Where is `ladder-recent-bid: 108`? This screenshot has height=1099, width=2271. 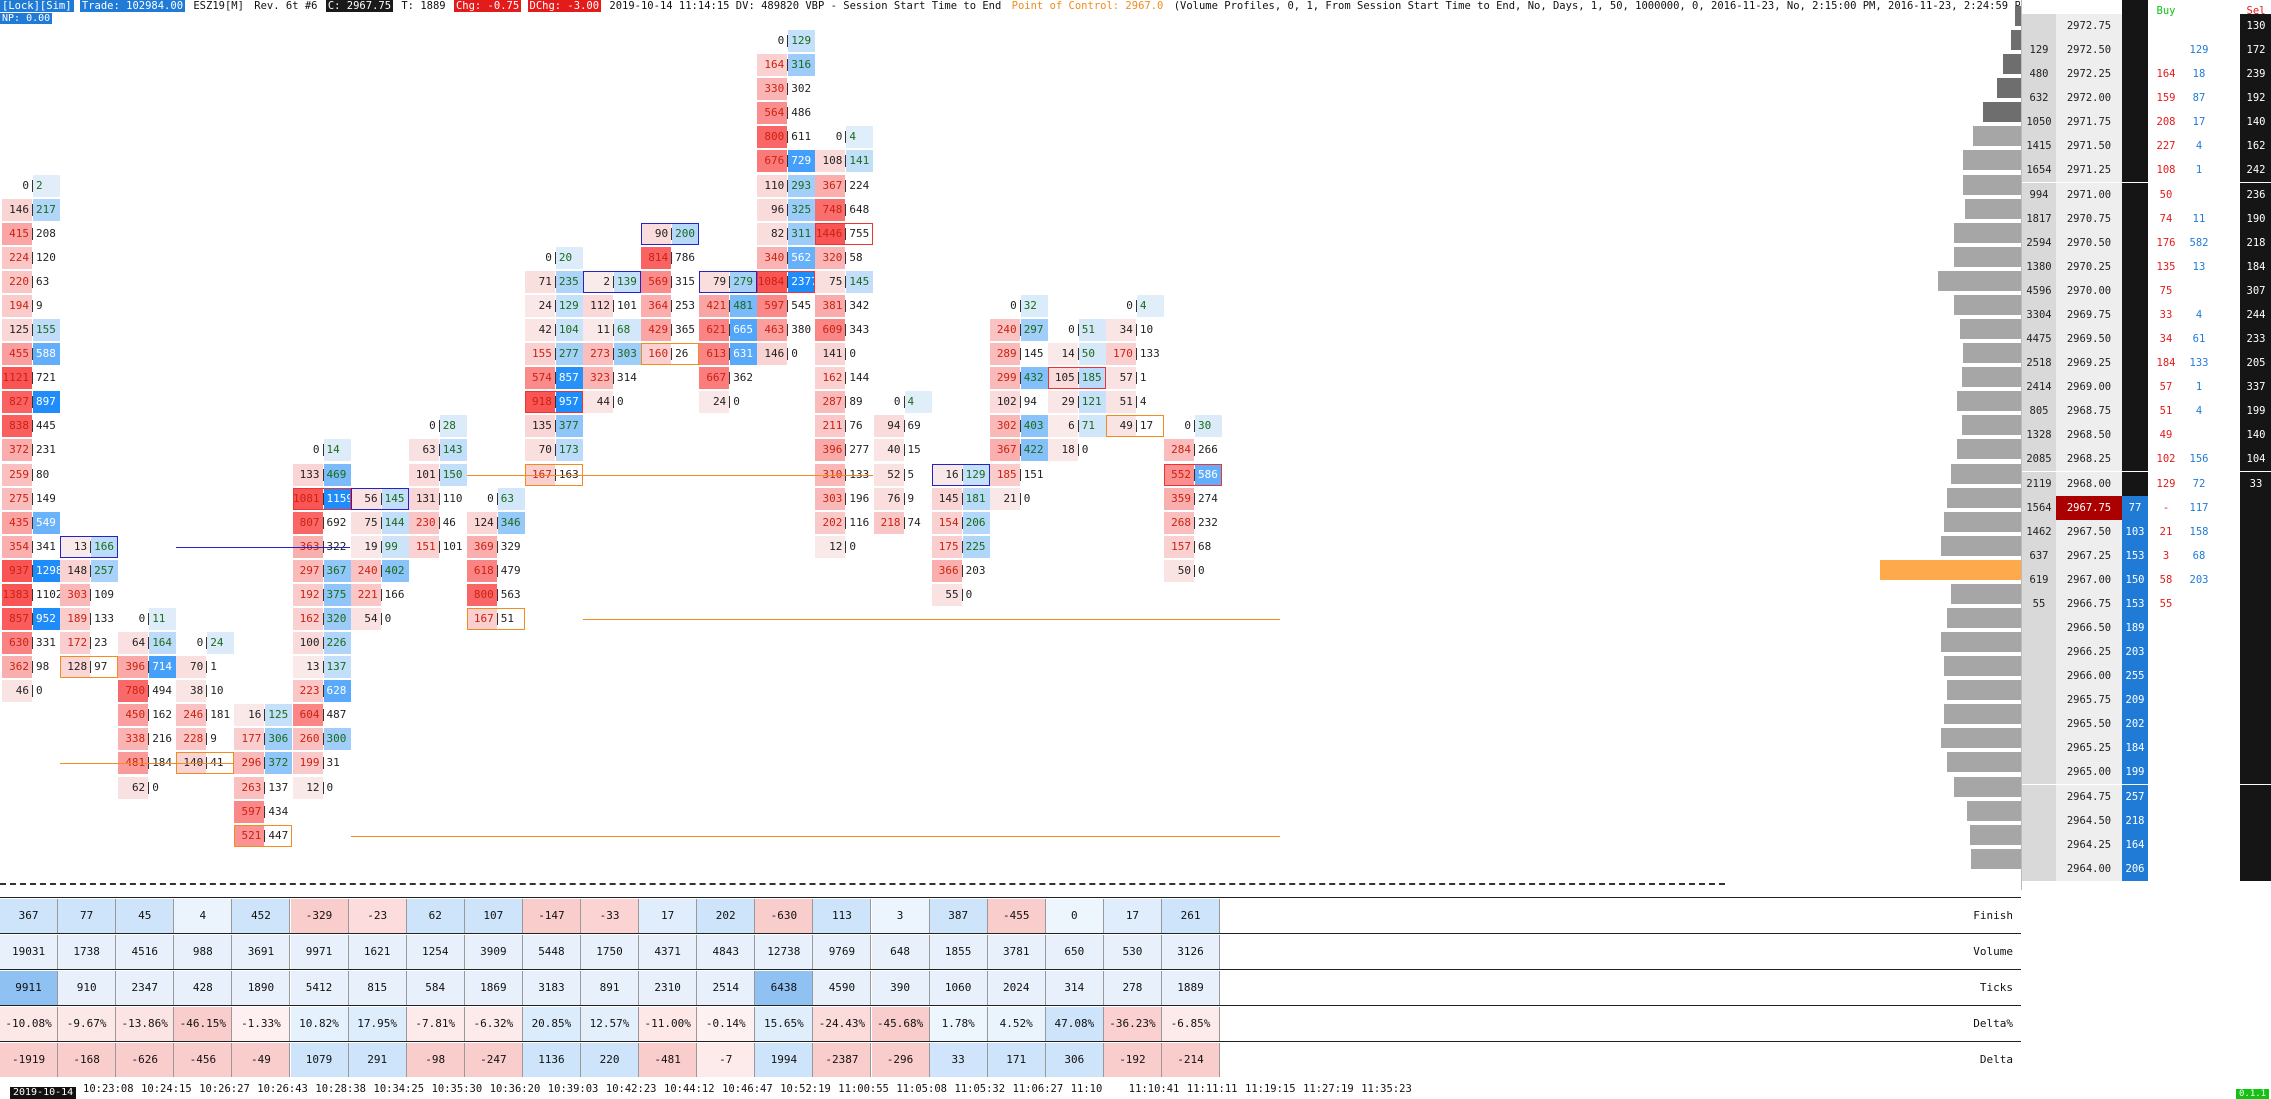
ladder-recent-bid: 108 is located at coordinates (2166, 170).